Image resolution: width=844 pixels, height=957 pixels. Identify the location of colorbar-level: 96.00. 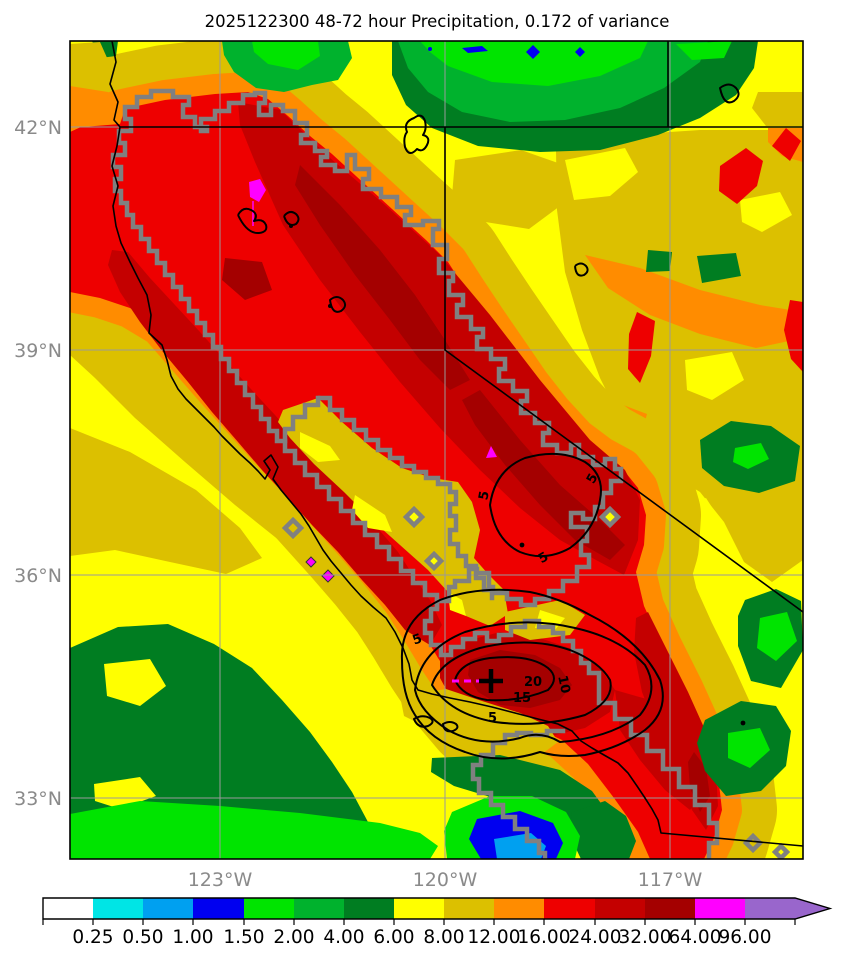
(745, 937).